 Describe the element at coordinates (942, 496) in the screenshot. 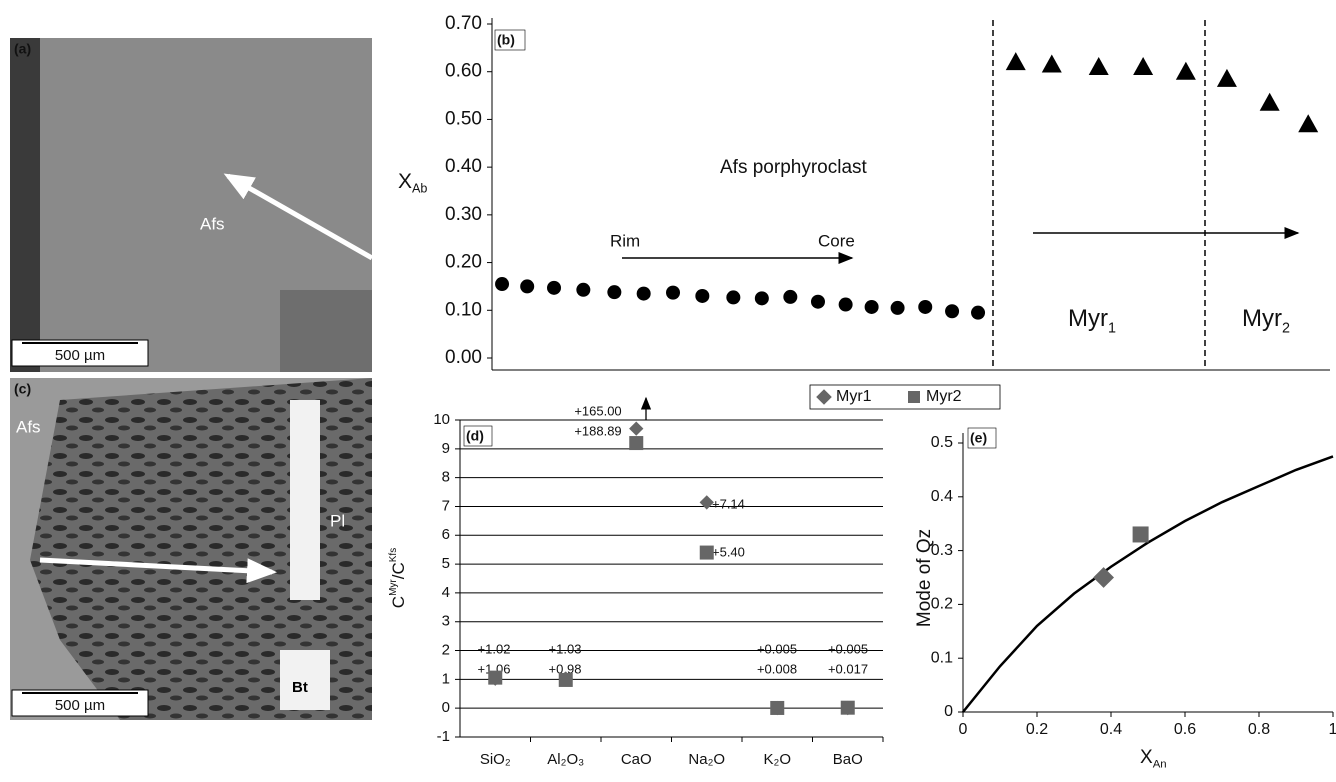

I see `y-tick-label: 0.4` at that location.